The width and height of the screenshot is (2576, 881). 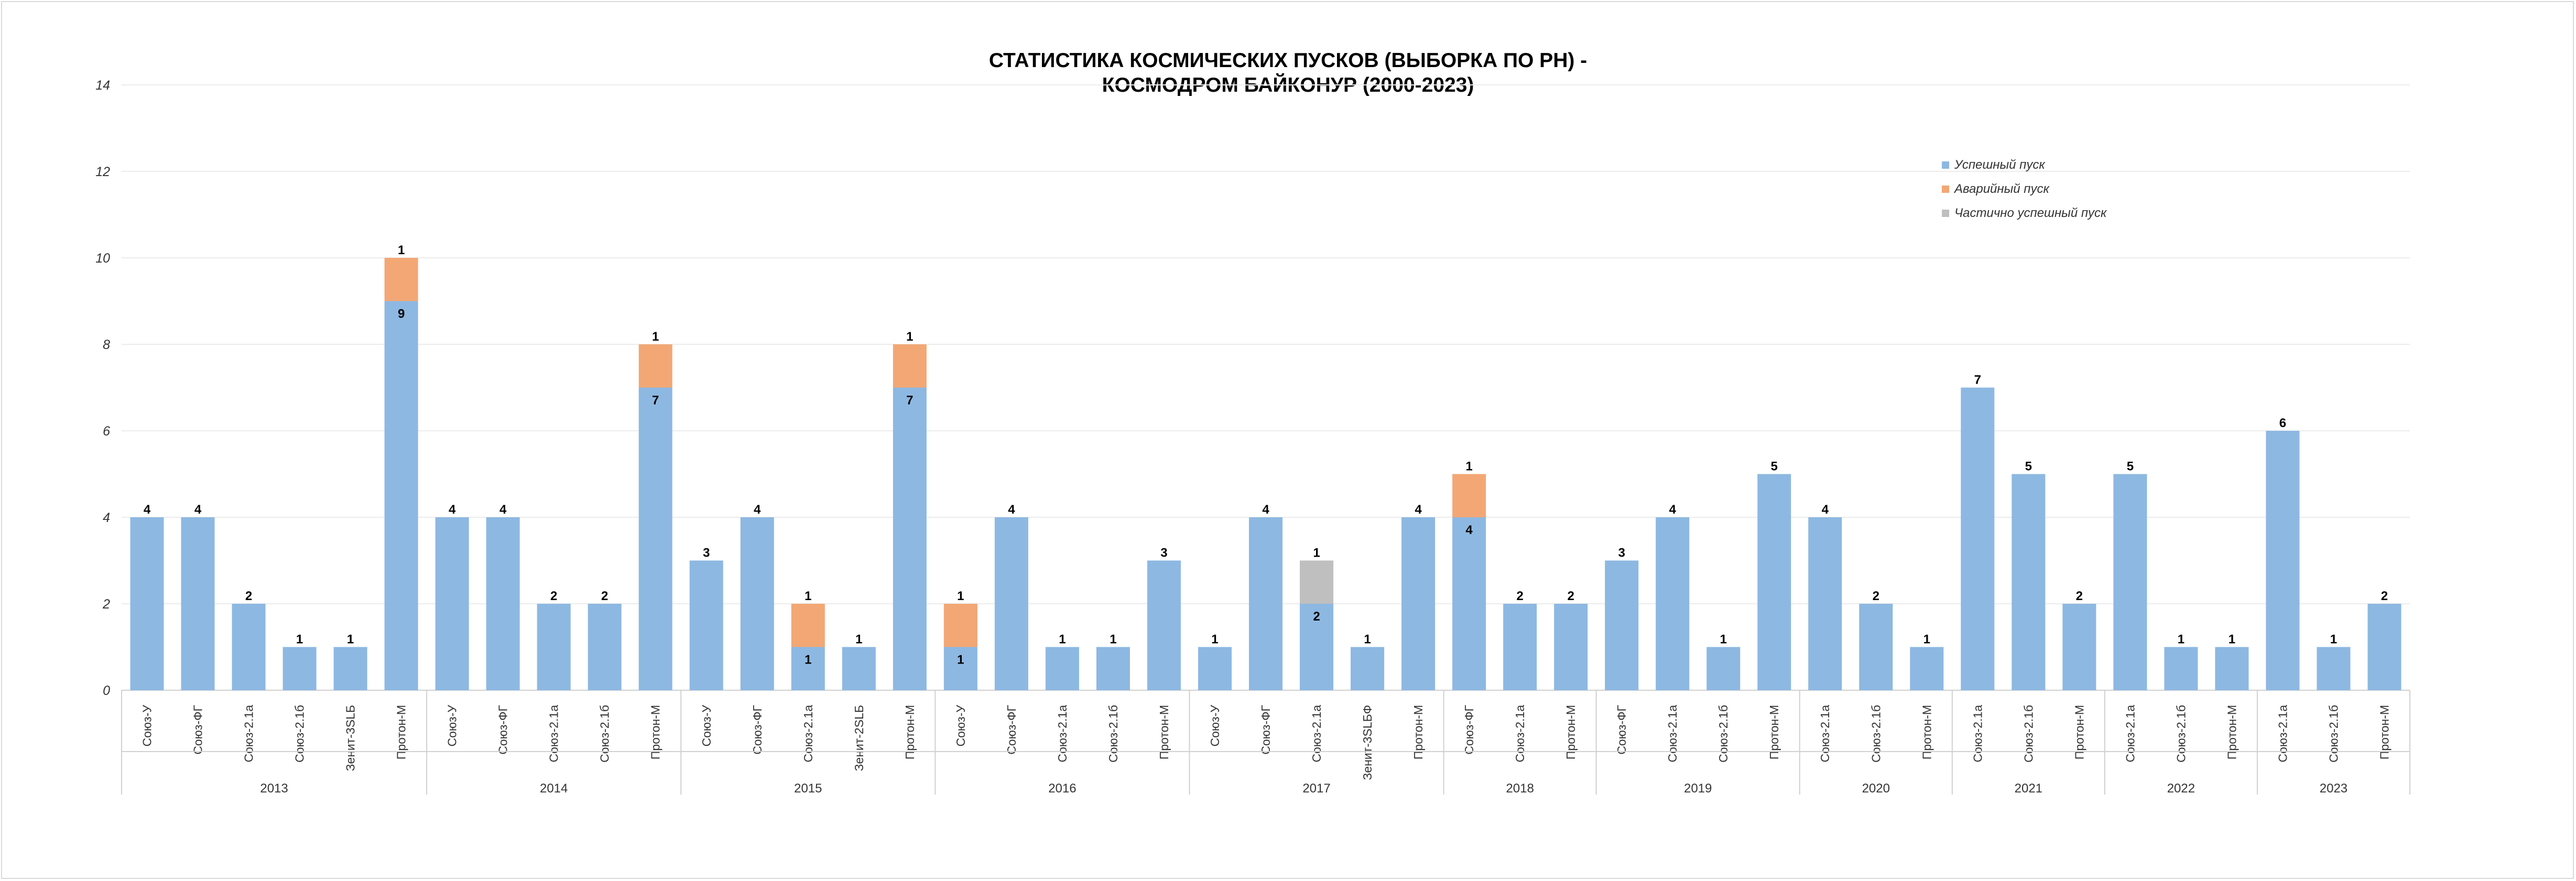 I want to click on legend-item-failure: Аварийный пуск, so click(x=2024, y=189).